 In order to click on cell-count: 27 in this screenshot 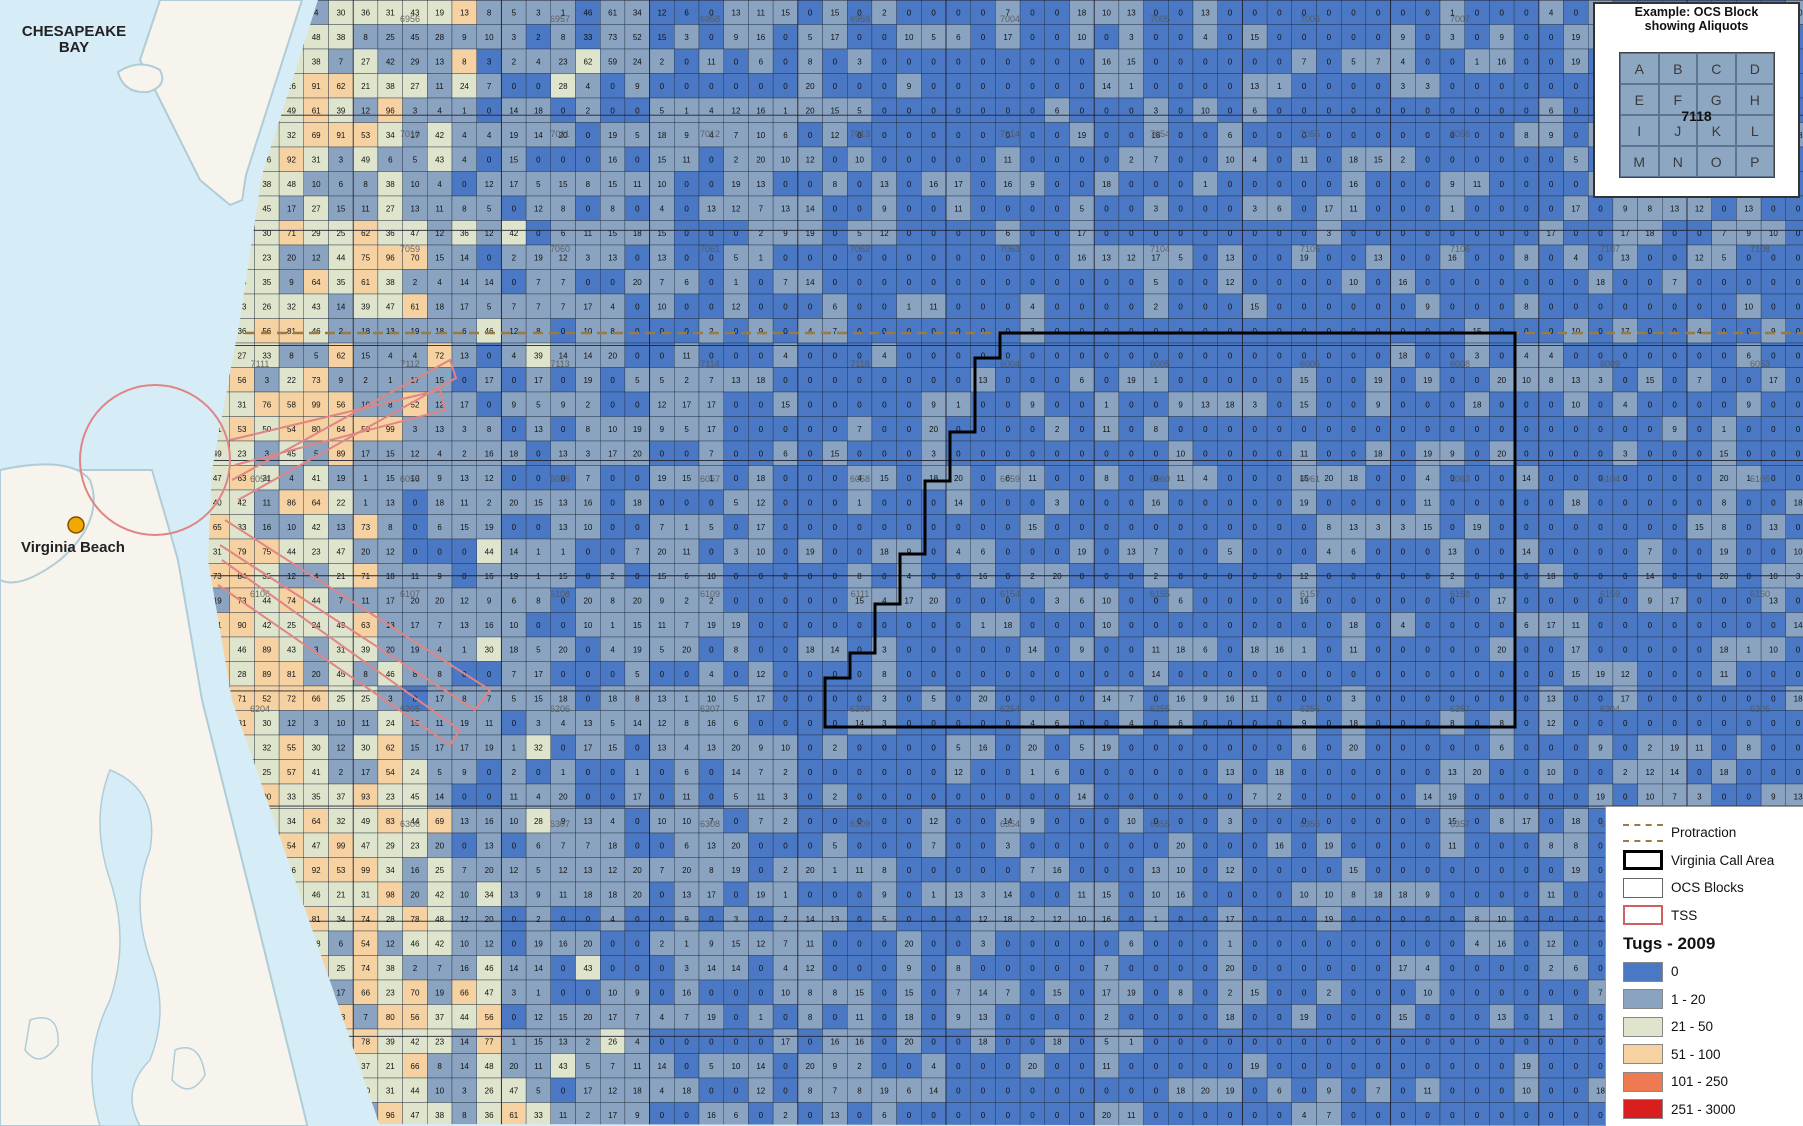, I will do `click(390, 208)`.